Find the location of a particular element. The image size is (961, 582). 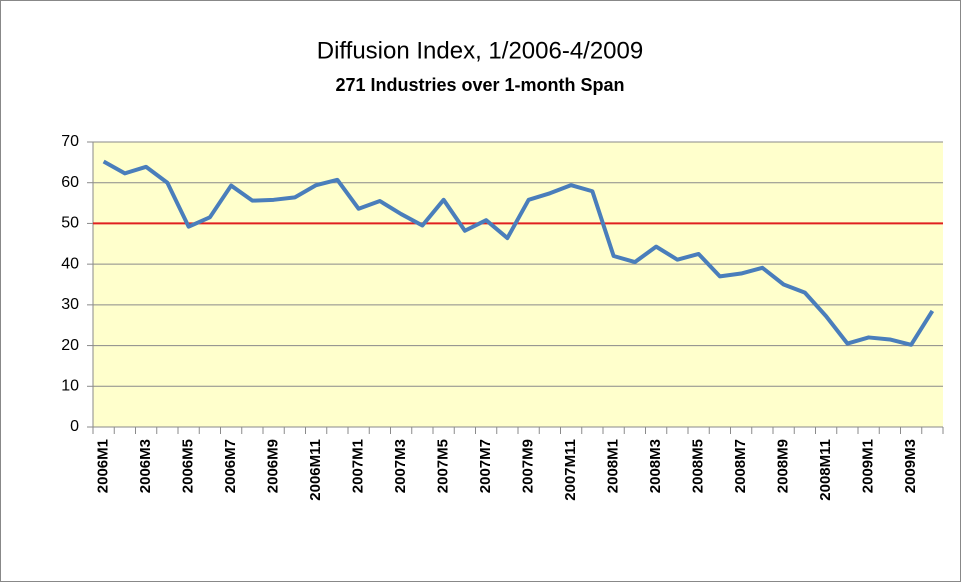

y-tick-label: 60 is located at coordinates (70, 182).